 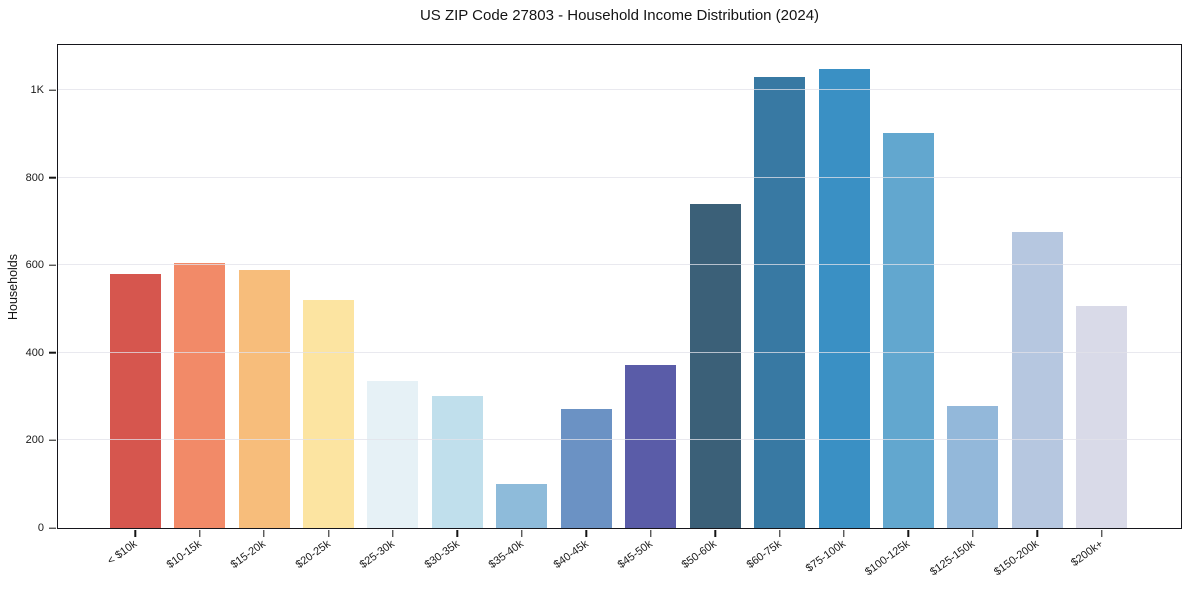 What do you see at coordinates (40, 528) in the screenshot?
I see `y-tick-label: 0` at bounding box center [40, 528].